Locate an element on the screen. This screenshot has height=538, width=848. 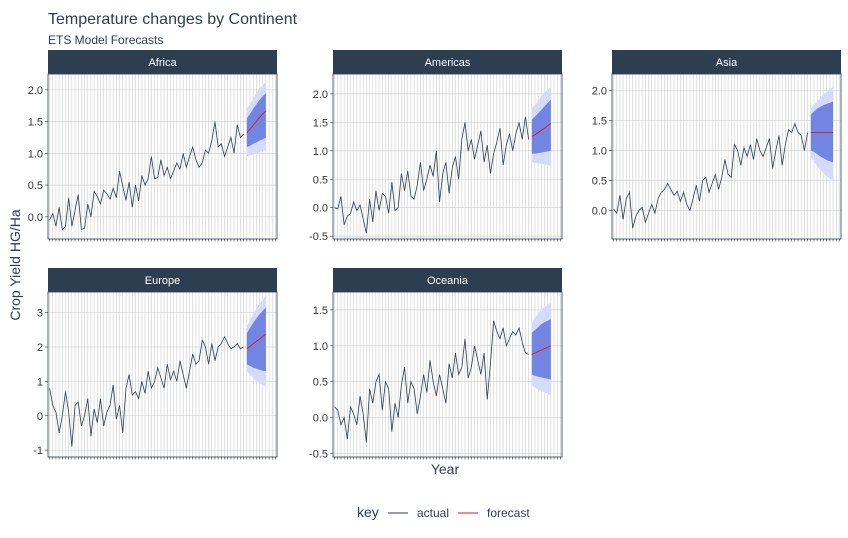
y-tick-label: 2 is located at coordinates (40, 348).